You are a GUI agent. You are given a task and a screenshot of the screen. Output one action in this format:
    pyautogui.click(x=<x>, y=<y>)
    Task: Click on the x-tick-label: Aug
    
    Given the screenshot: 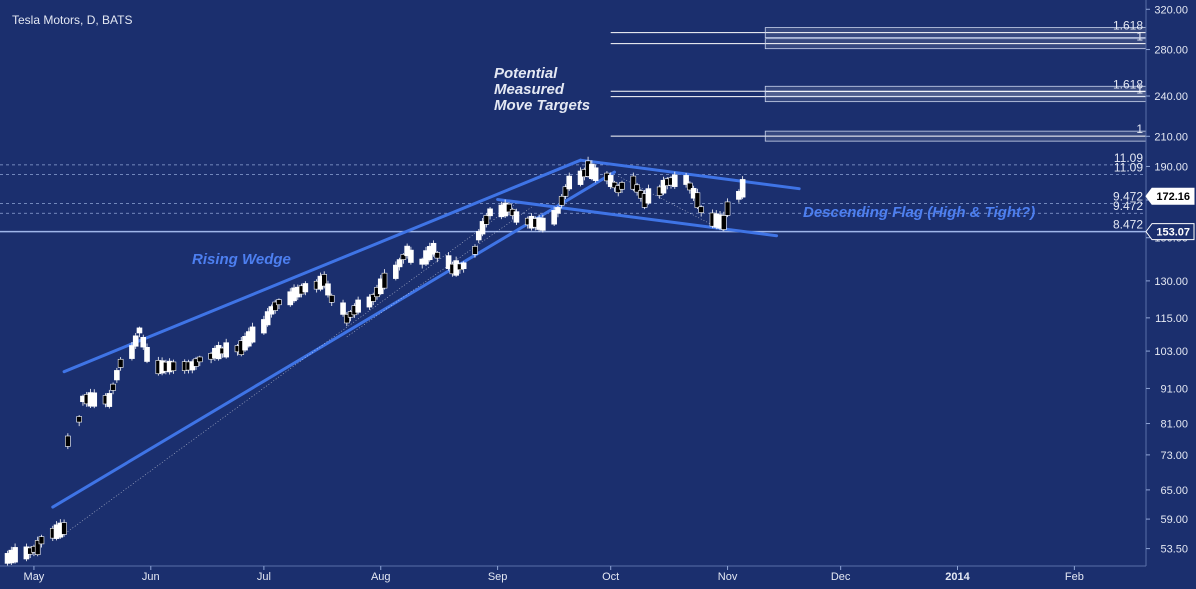 What is the action you would take?
    pyautogui.click(x=381, y=577)
    